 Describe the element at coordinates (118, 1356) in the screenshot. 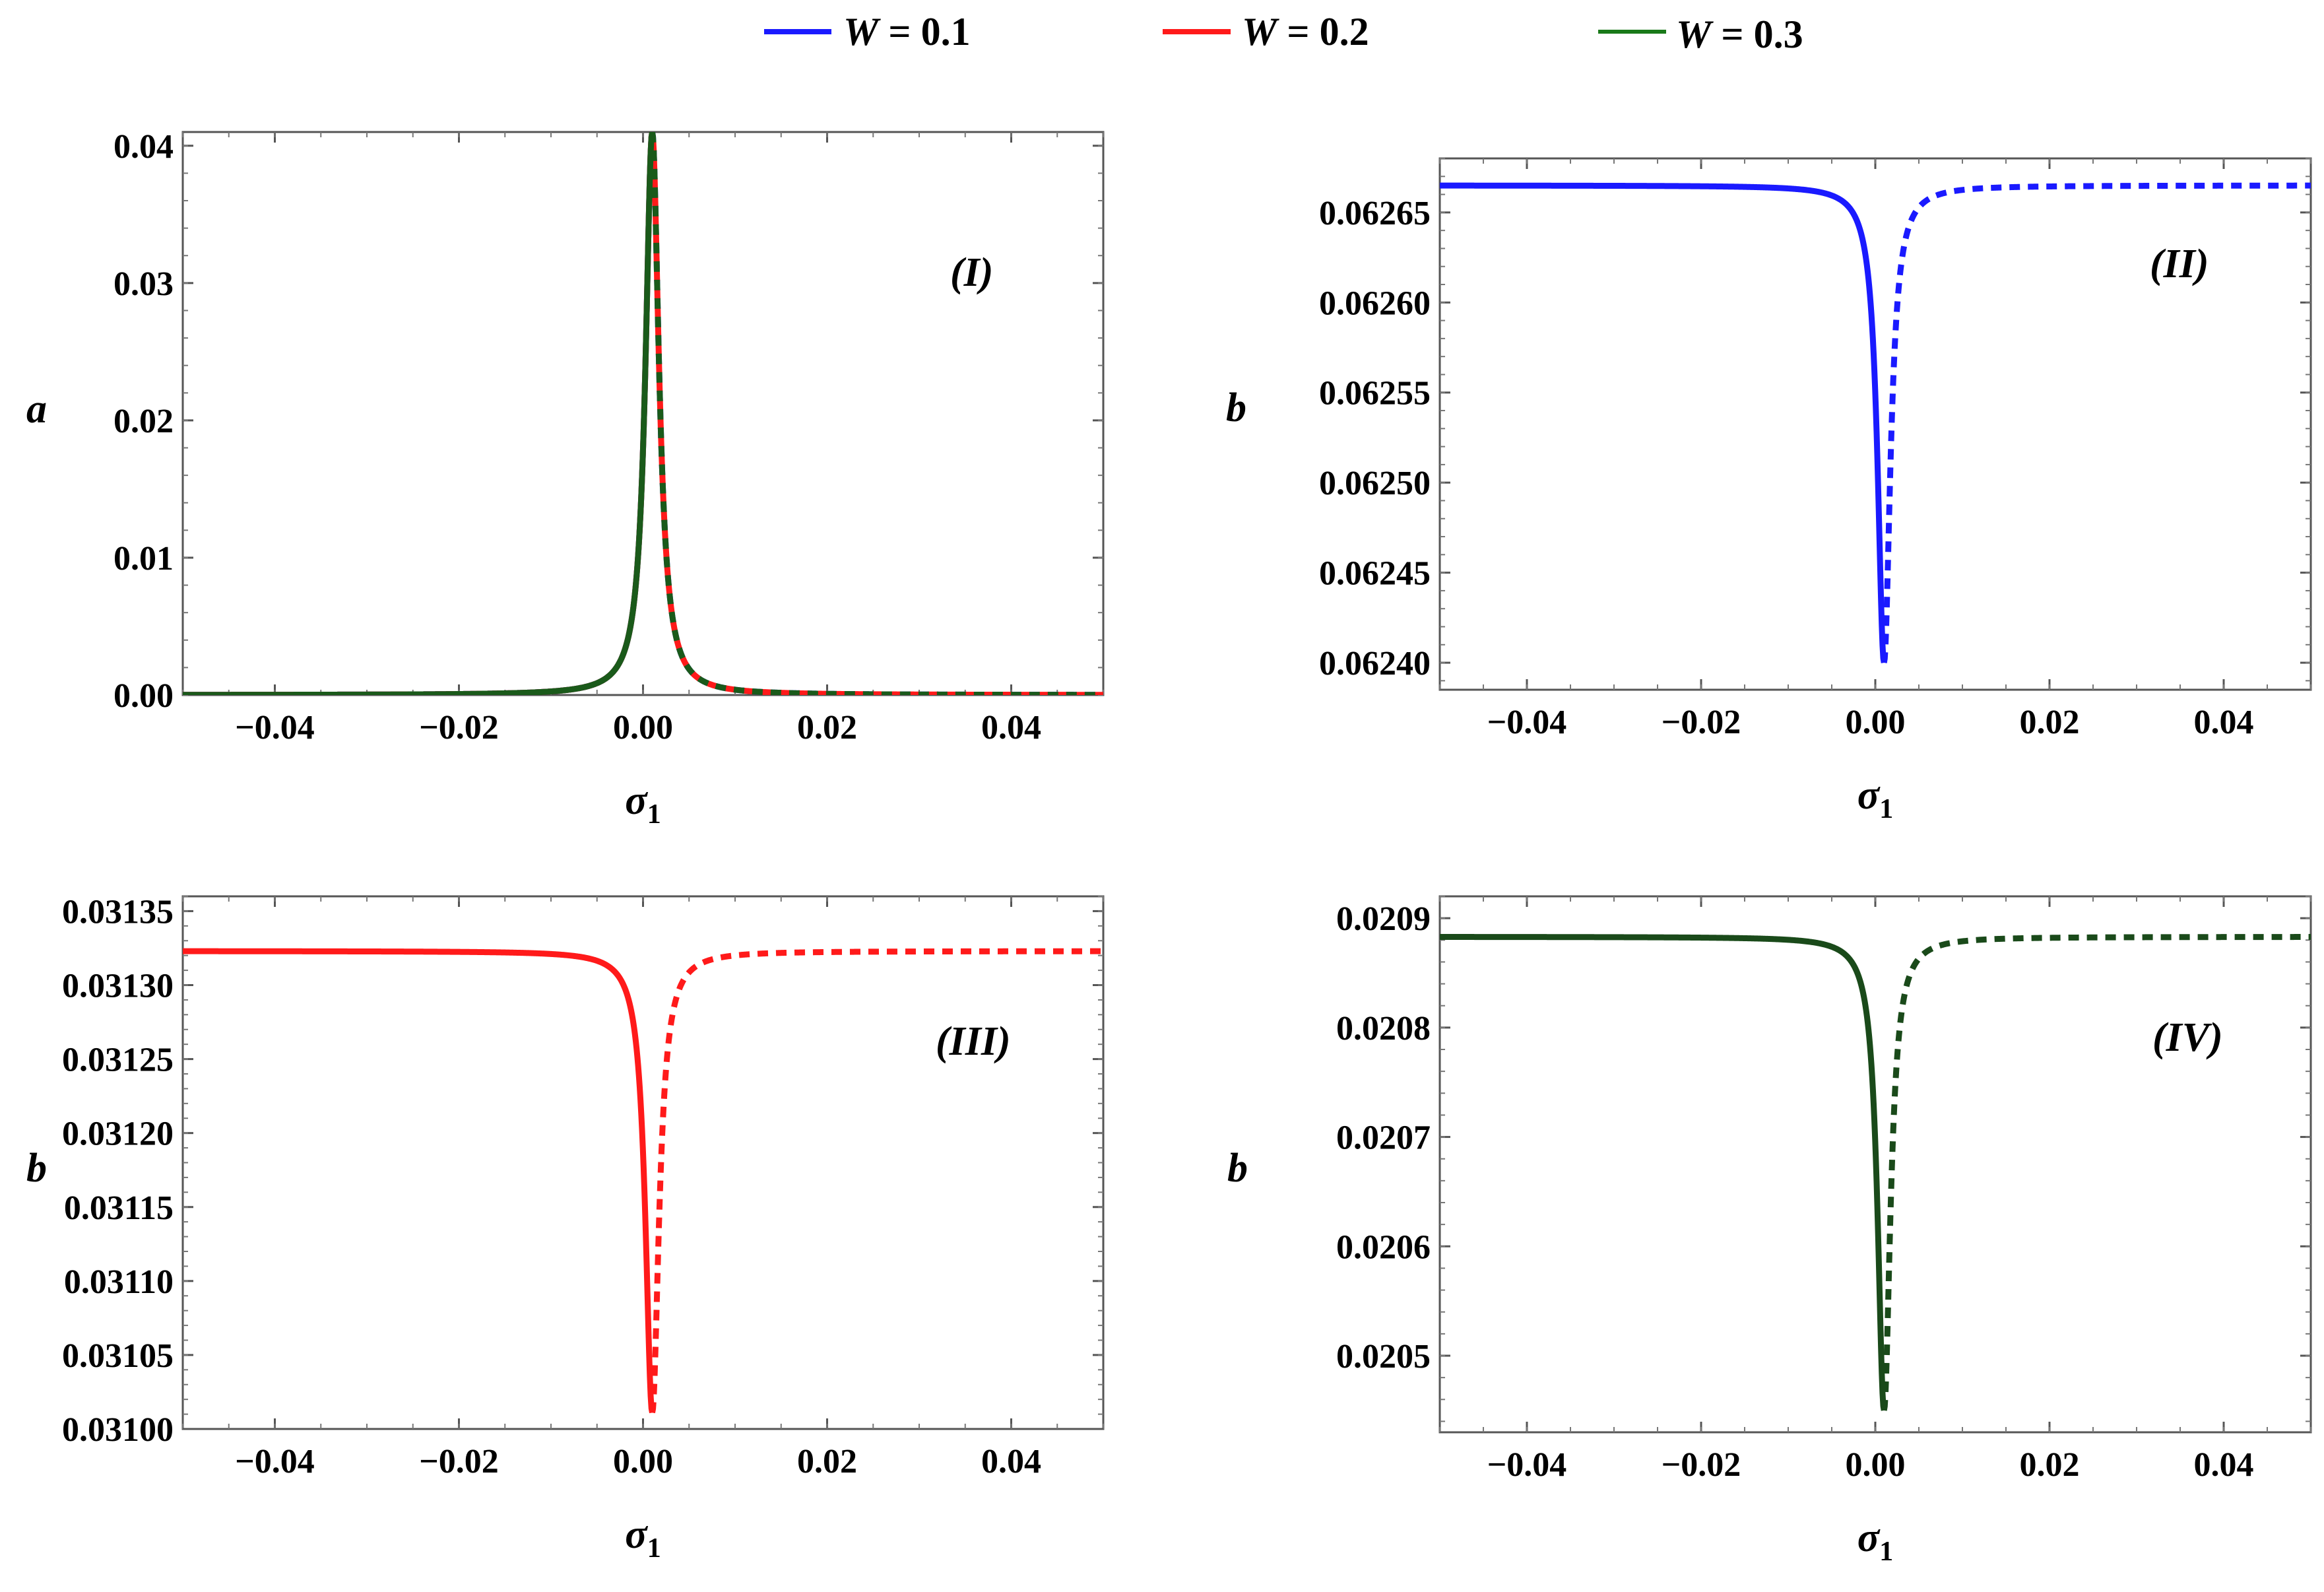

I see `y-tick-label: 0.03105` at that location.